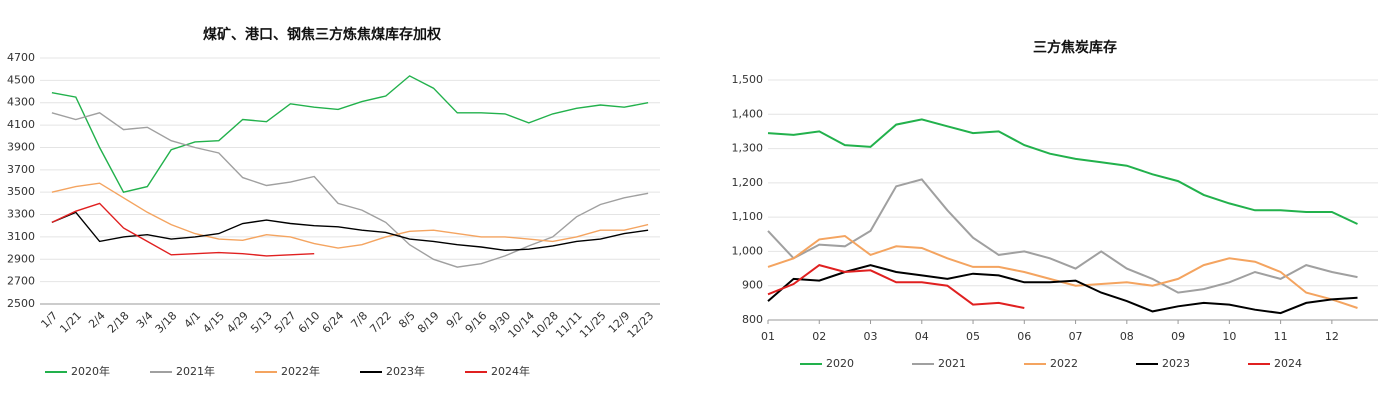  I want to click on y-tick-label: 1,200, so click(748, 182).